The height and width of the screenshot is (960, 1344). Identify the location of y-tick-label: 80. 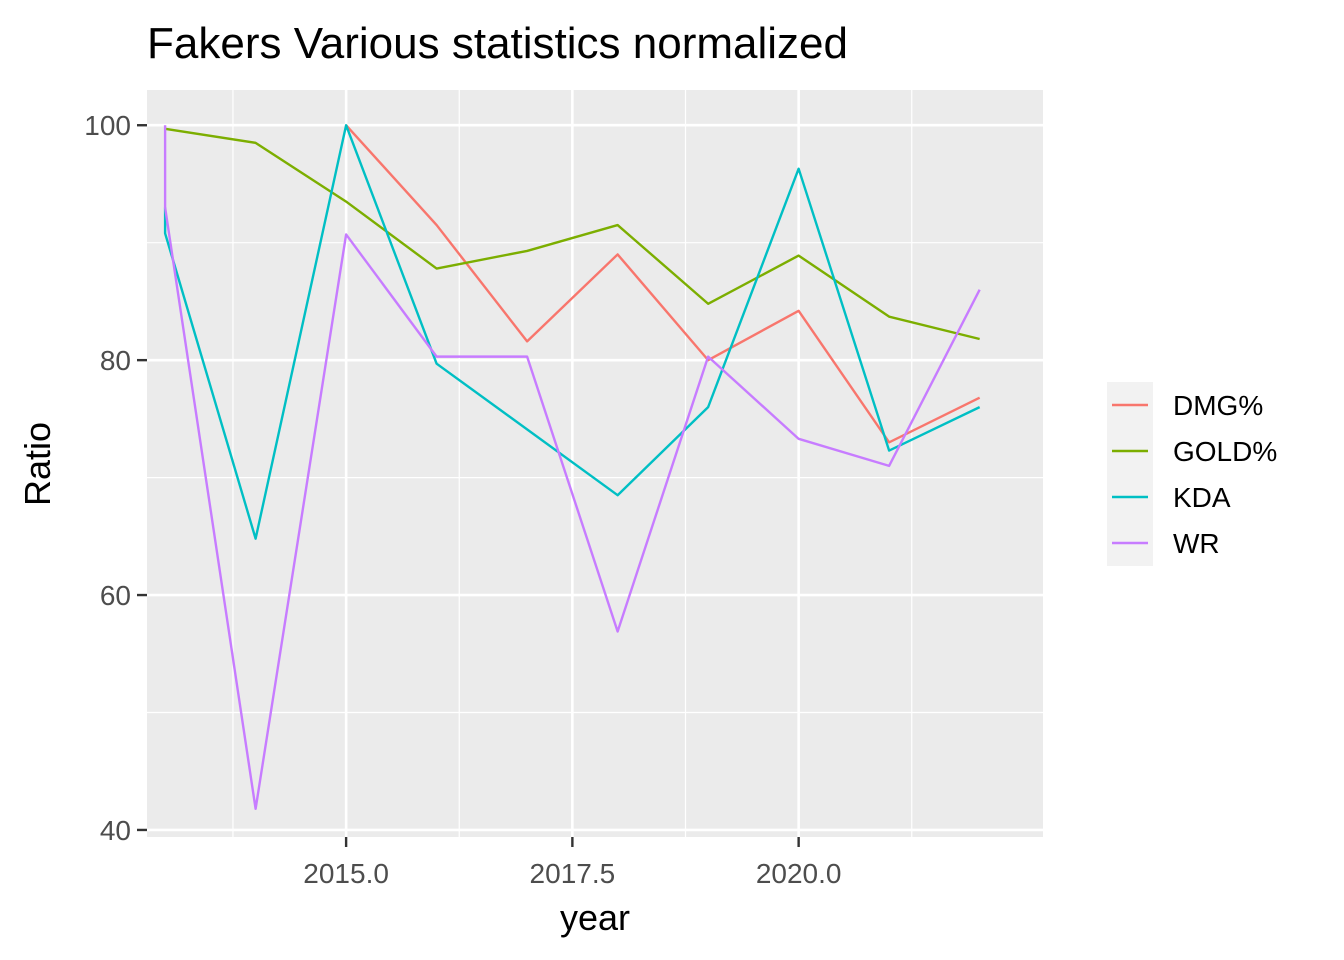
(115, 360).